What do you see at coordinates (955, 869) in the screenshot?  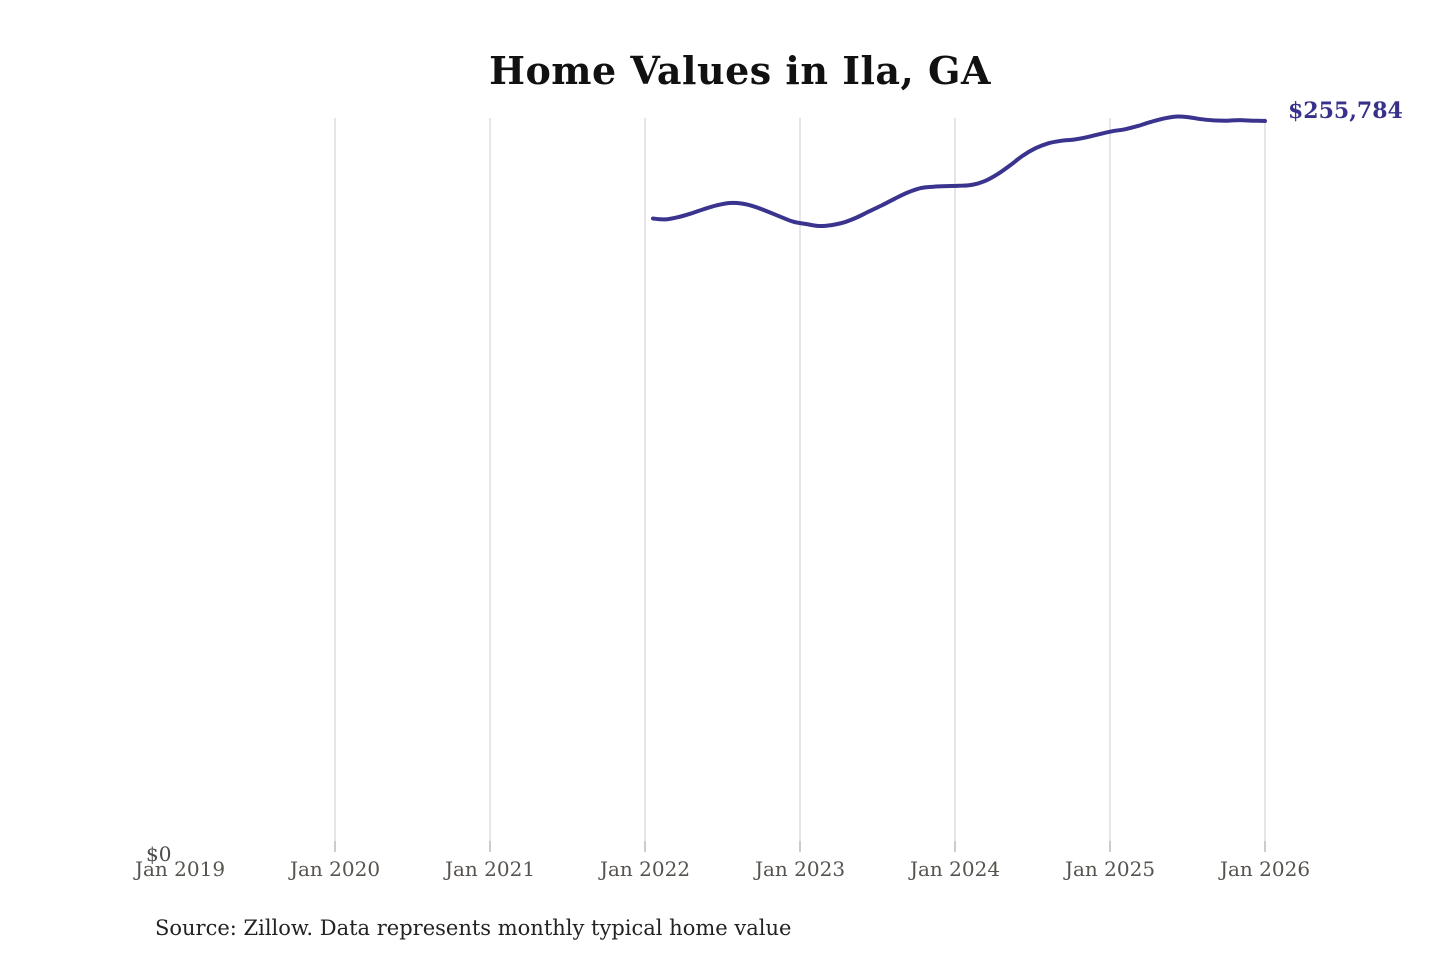 I see `x-axis-label: Jan 2024` at bounding box center [955, 869].